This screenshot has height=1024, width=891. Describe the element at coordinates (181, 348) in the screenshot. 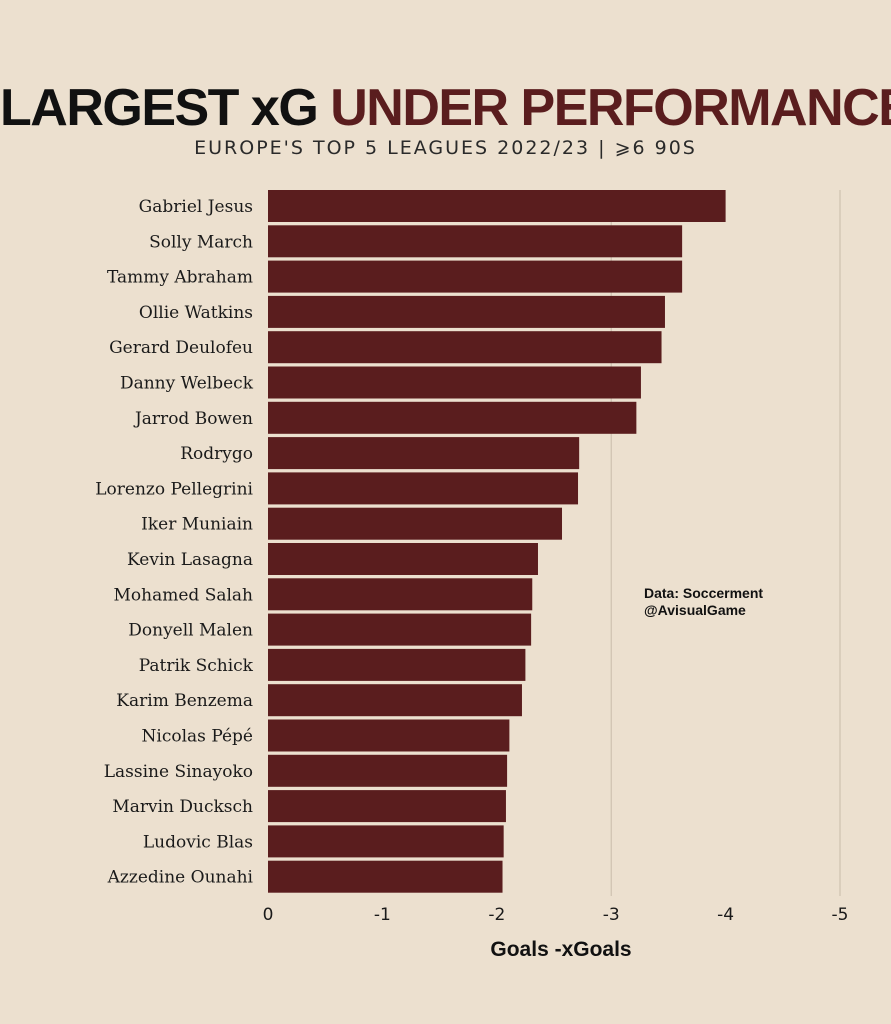

I see `category-label: Gerard Deulofeu` at that location.